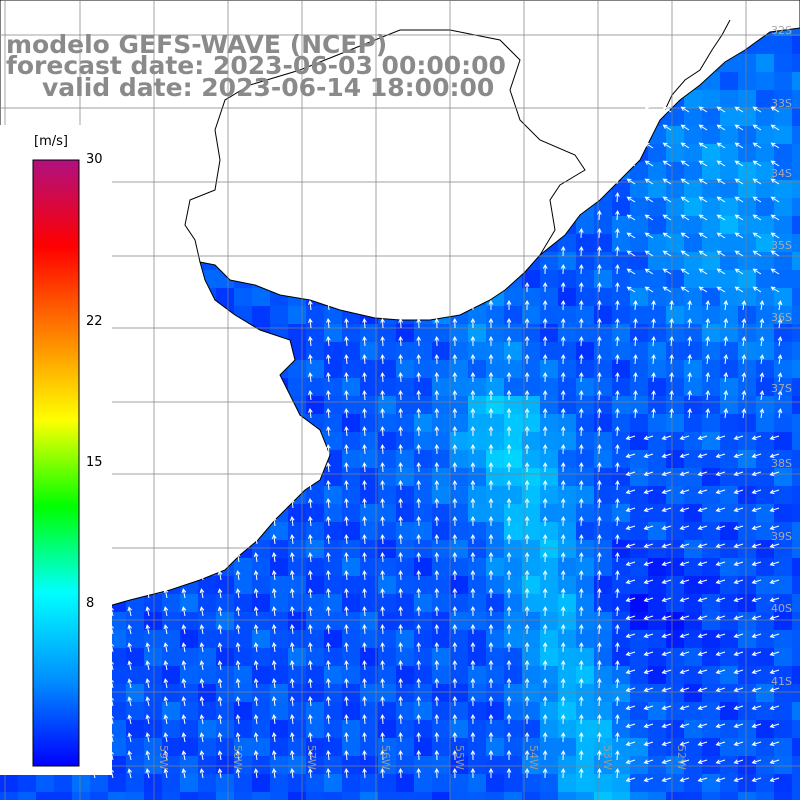  What do you see at coordinates (237, 757) in the screenshot?
I see `longitude-label: 58W` at bounding box center [237, 757].